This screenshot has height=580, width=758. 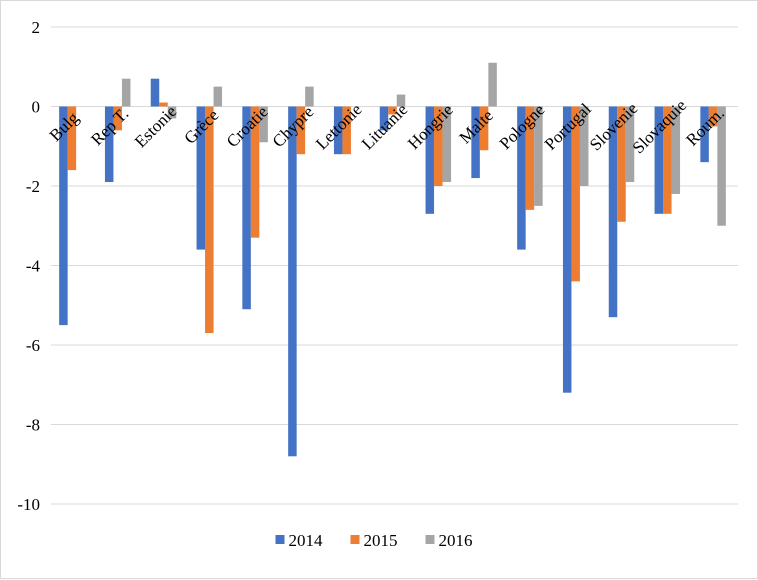 What do you see at coordinates (201, 178) in the screenshot?
I see `bar-2014-Grèce` at bounding box center [201, 178].